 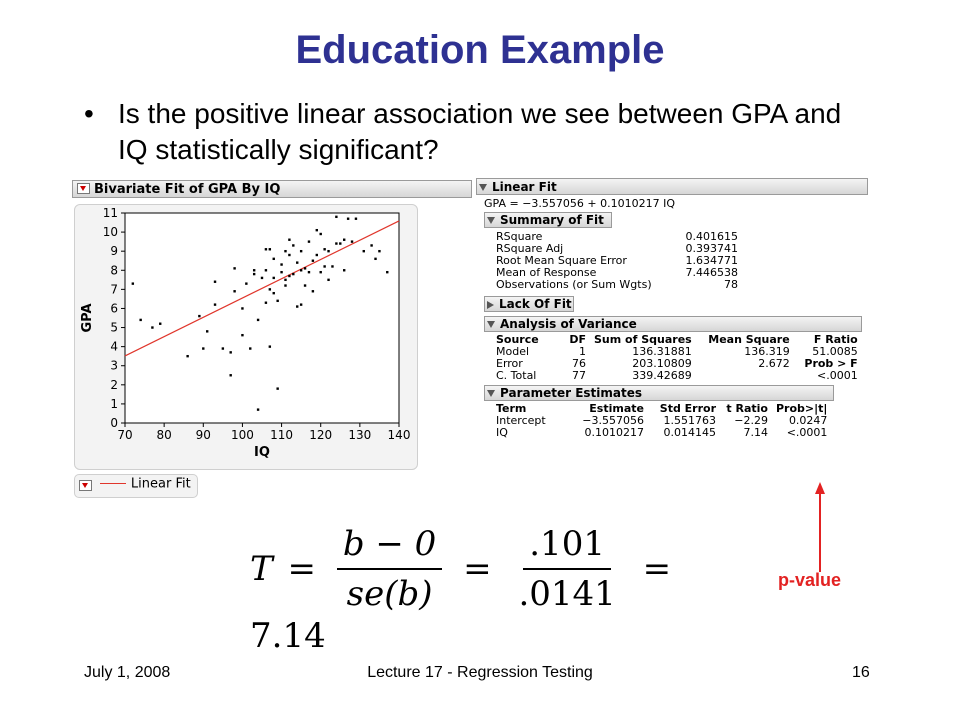 What do you see at coordinates (470, 590) in the screenshot?
I see `t-statistic-formula: T = b − 0 se(b) = .101 .0141 = 7.14` at bounding box center [470, 590].